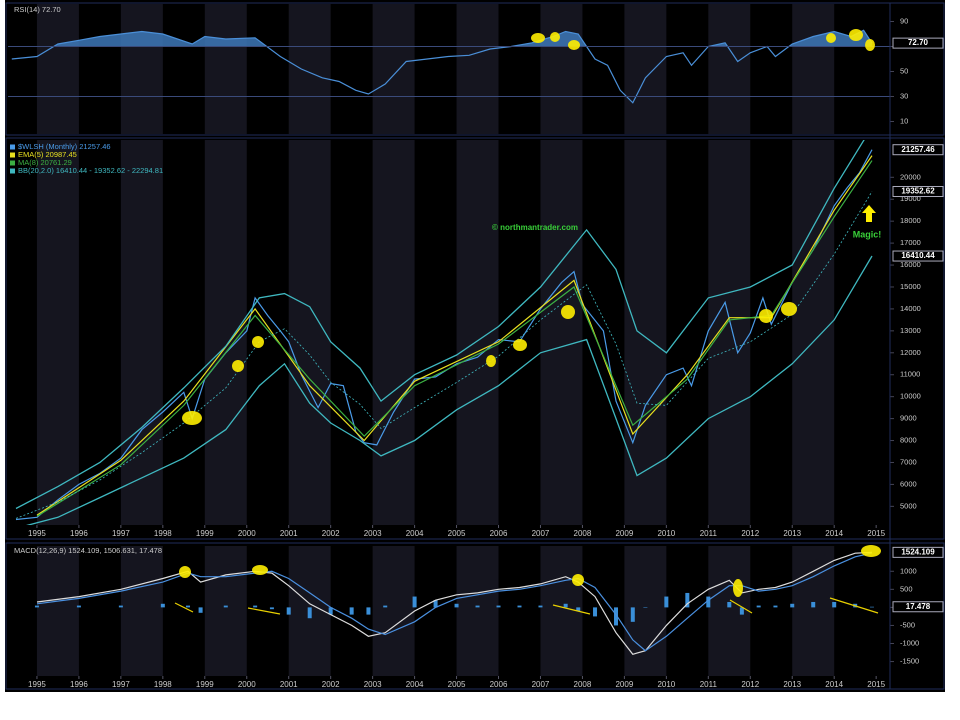 The image size is (960, 720). I want to click on x-tick-label: 2013, so click(792, 533).